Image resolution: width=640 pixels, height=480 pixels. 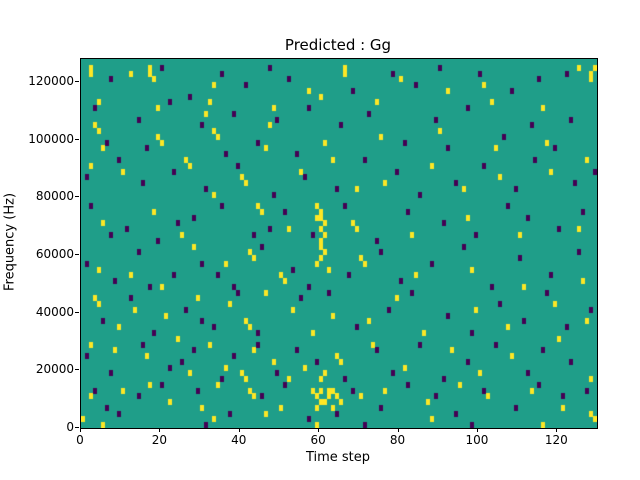 What do you see at coordinates (338, 45) in the screenshot?
I see `chart-title: Predicted : Gg` at bounding box center [338, 45].